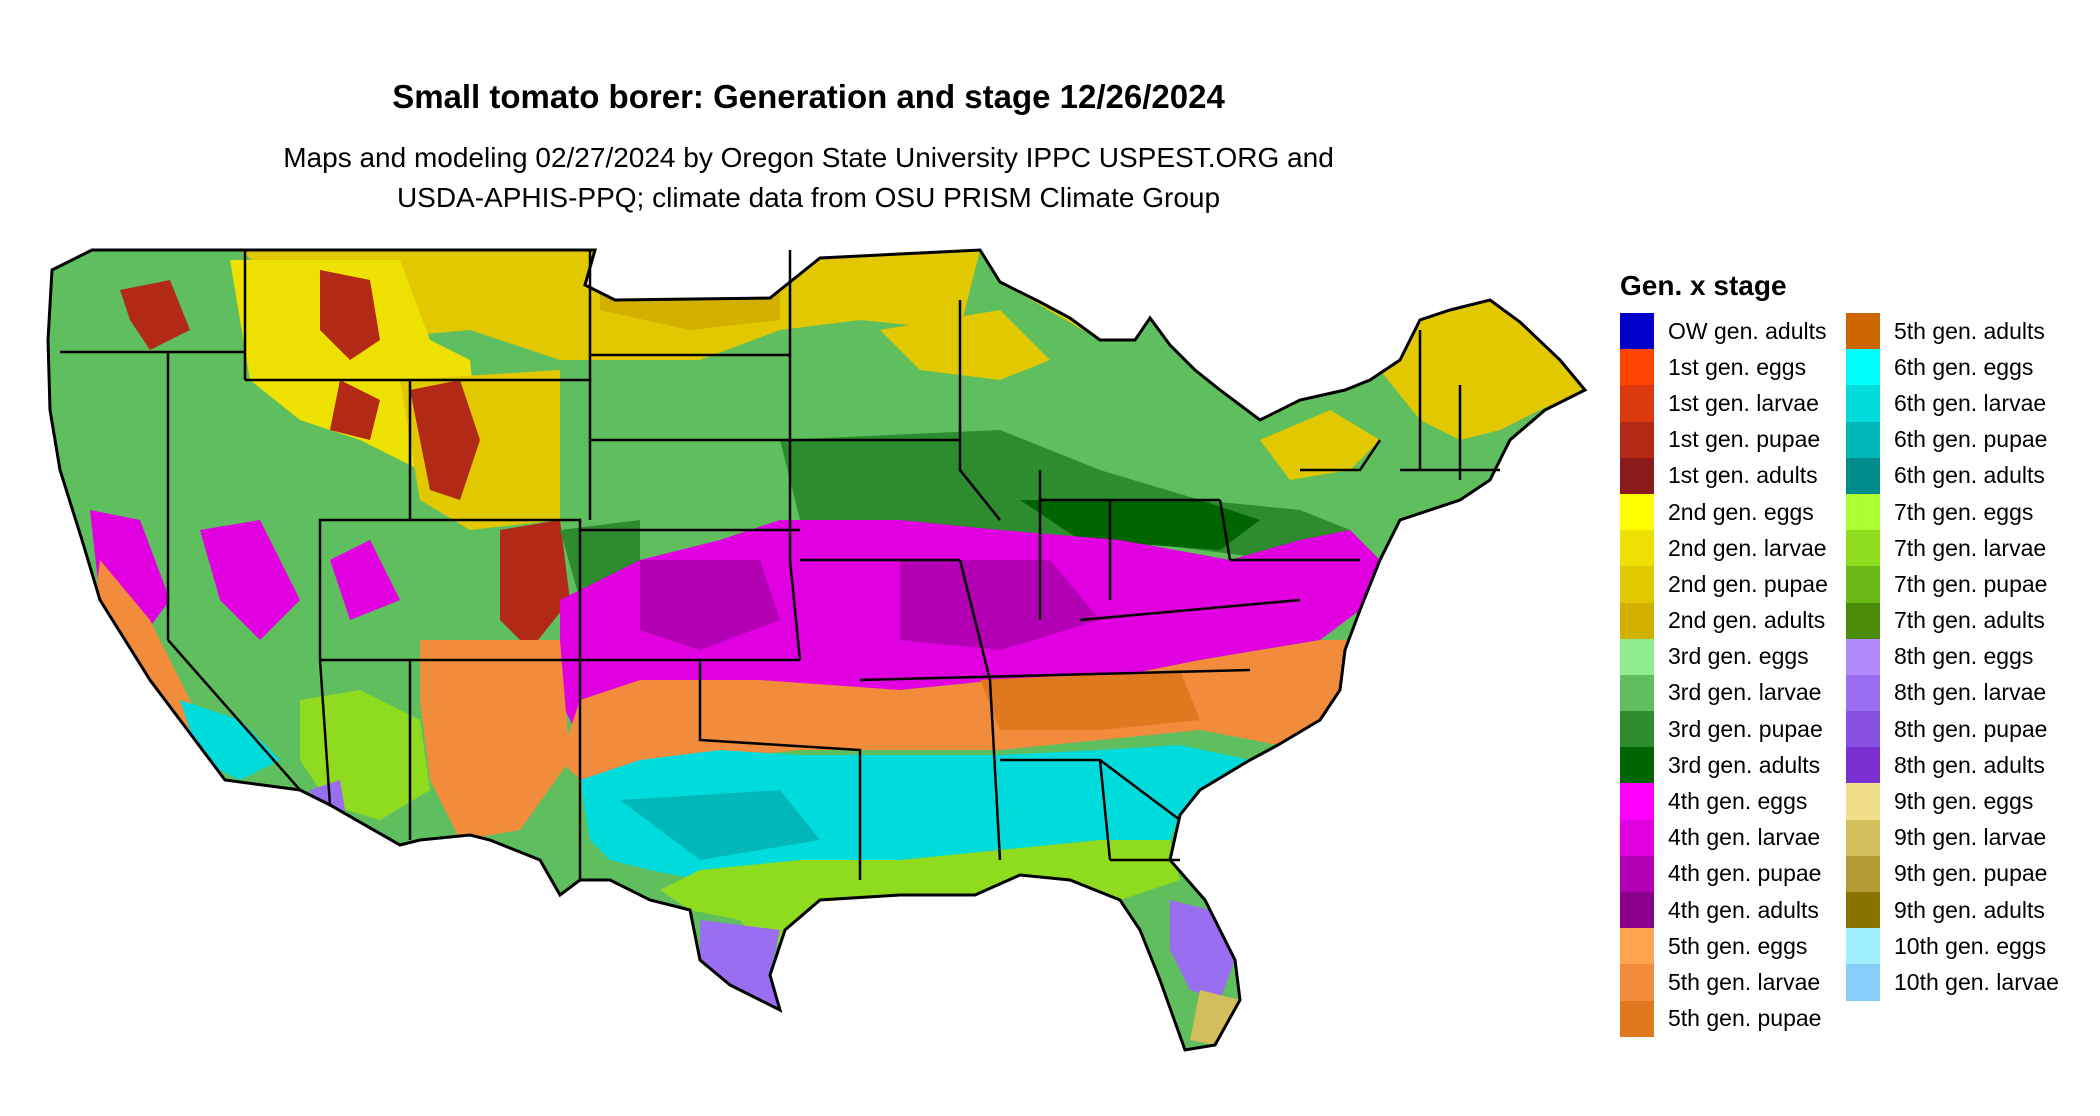  I want to click on legend-label: 1st gen. pupae, so click(1744, 439).